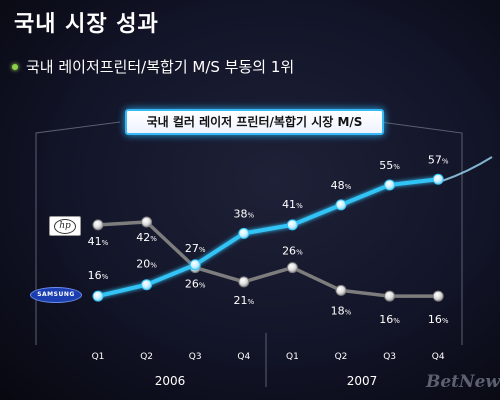  I want to click on bullet-icon, so click(15, 67).